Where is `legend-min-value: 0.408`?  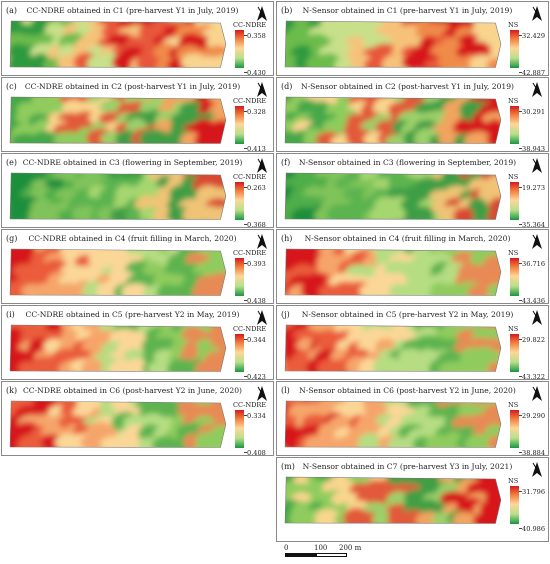 legend-min-value: 0.408 is located at coordinates (256, 453).